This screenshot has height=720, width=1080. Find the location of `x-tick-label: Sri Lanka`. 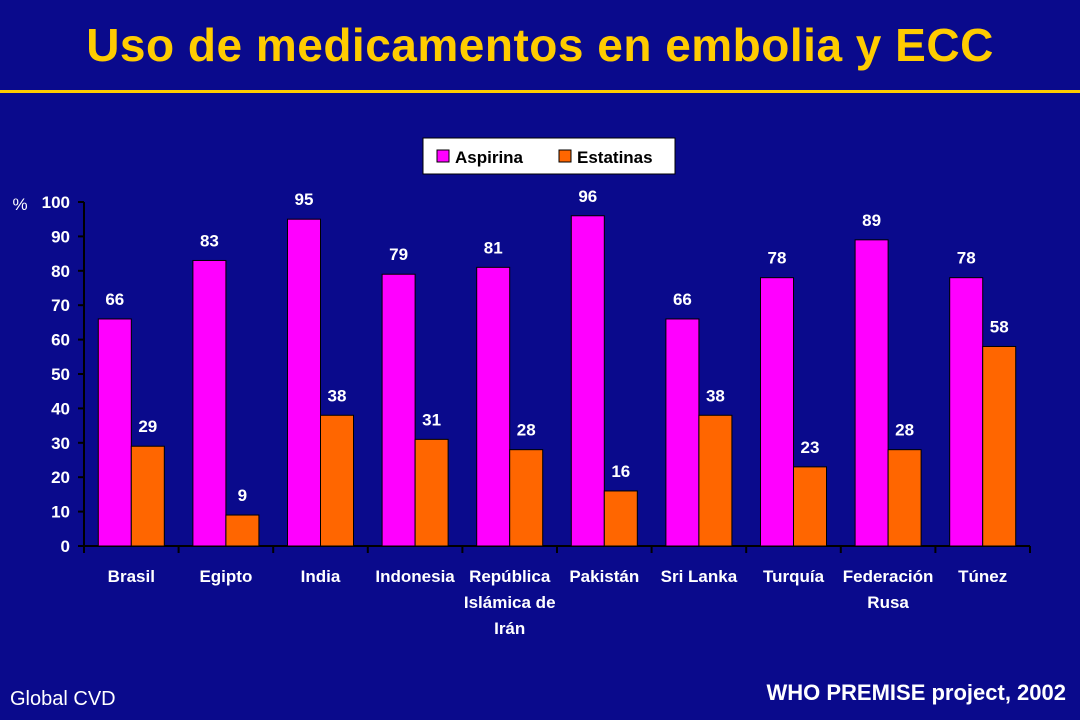

x-tick-label: Sri Lanka is located at coordinates (699, 576).